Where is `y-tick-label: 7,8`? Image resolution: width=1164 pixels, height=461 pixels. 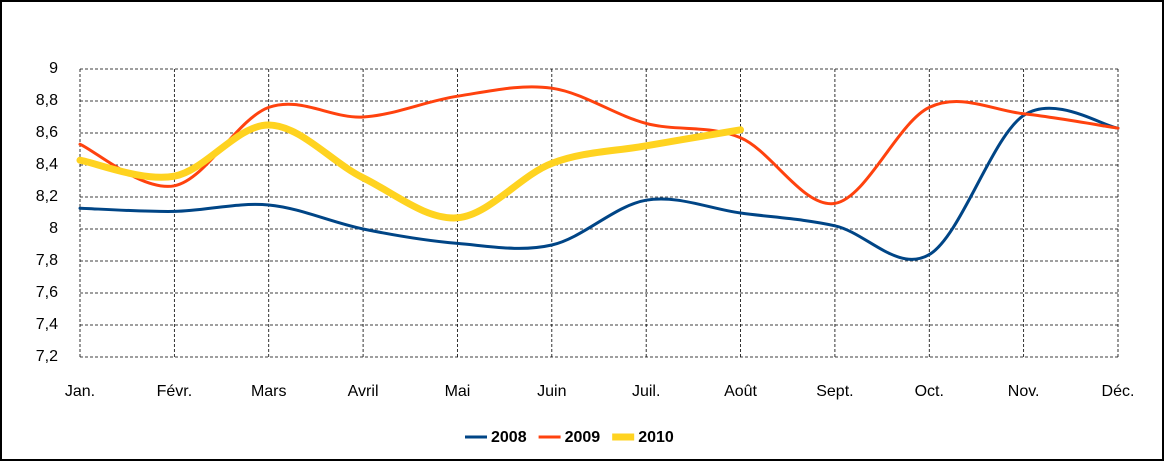 y-tick-label: 7,8 is located at coordinates (47, 260).